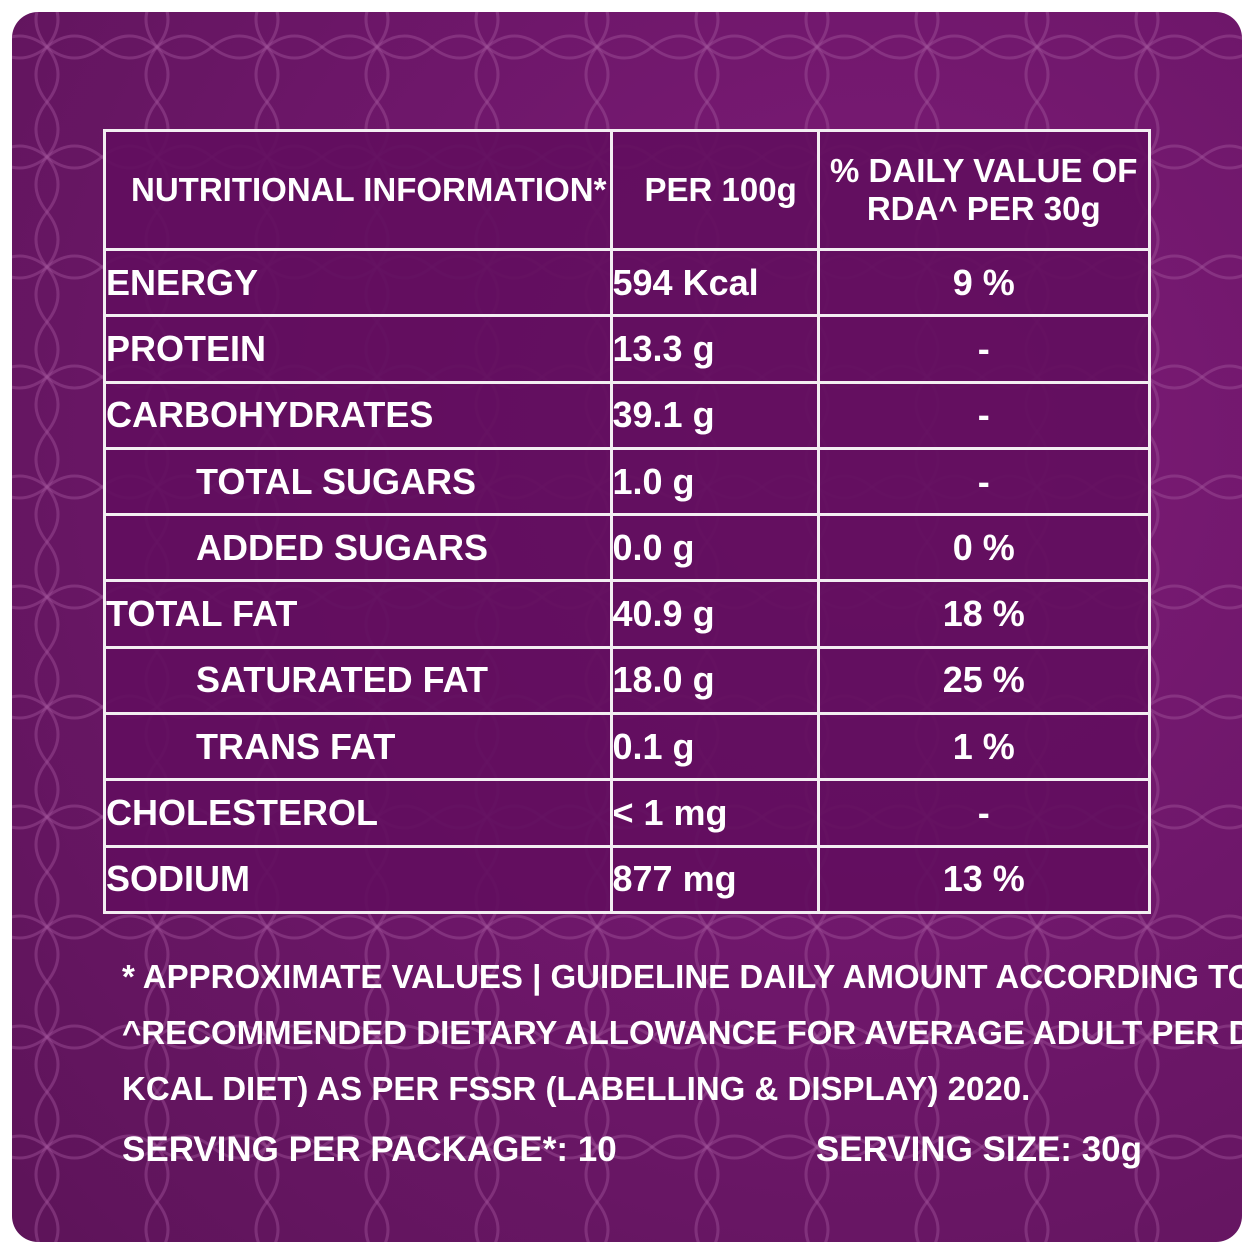  What do you see at coordinates (714, 415) in the screenshot?
I see `per-100g-value: 39.1 g` at bounding box center [714, 415].